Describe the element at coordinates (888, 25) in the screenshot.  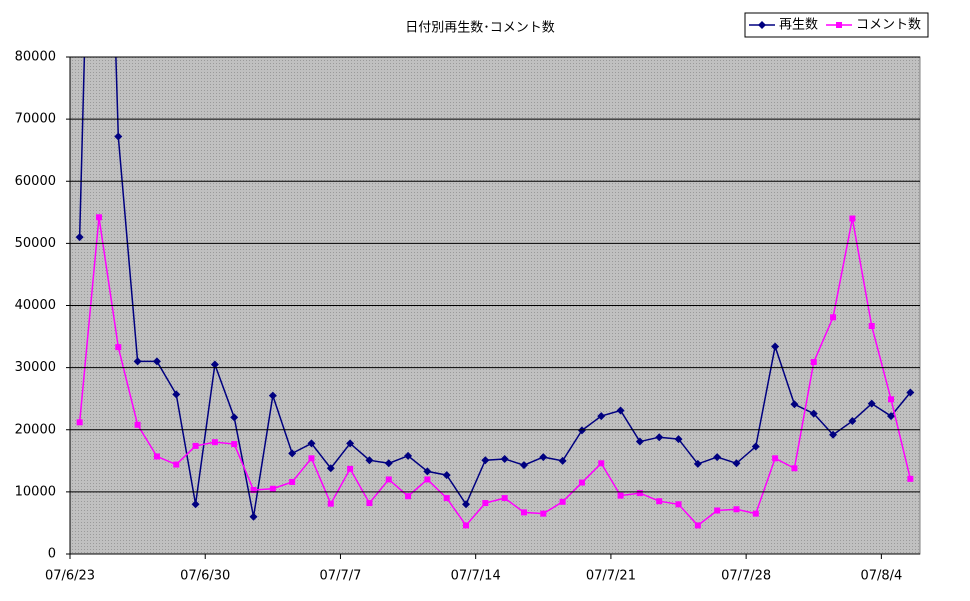
I see `legend-label: コメント数` at that location.